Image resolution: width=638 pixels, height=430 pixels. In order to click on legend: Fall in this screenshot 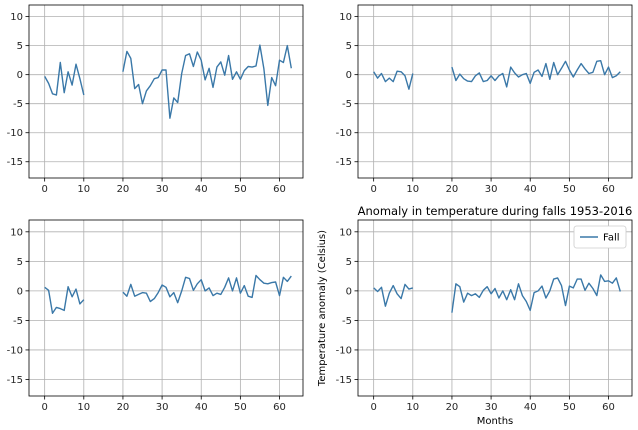, I will do `click(600, 237)`.